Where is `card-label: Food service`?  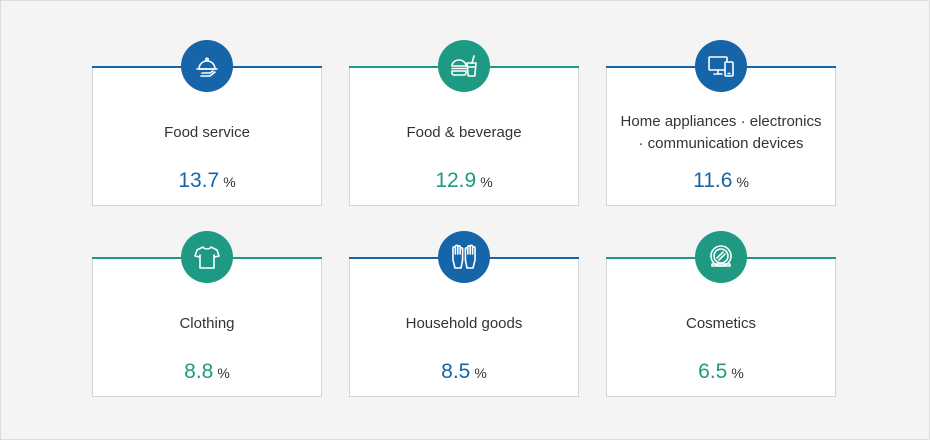
card-label: Food service is located at coordinates (207, 133).